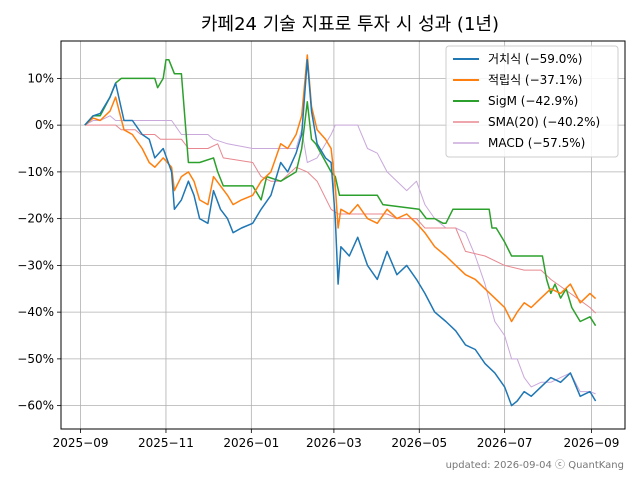 The height and width of the screenshot is (480, 640). I want to click on legend-entry: SMA(20) (−40.2%), so click(544, 122).